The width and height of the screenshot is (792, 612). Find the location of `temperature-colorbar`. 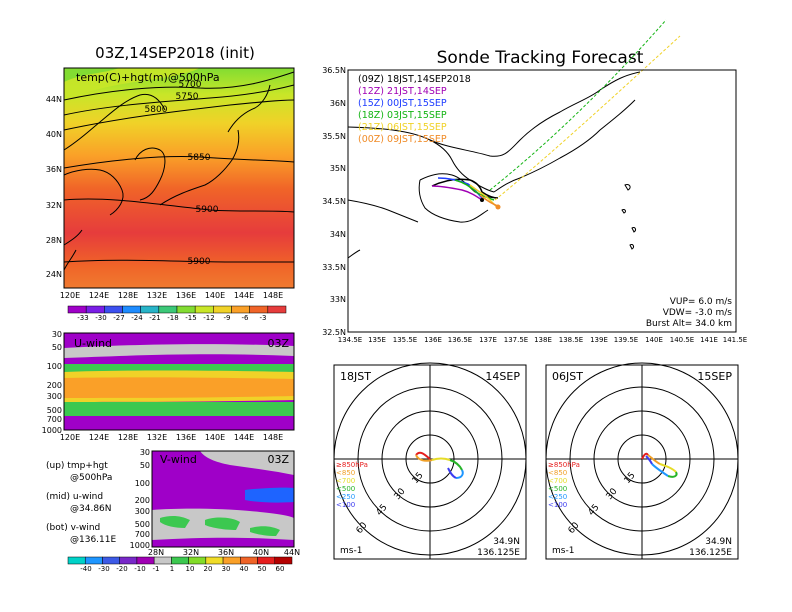

temperature-colorbar is located at coordinates (177, 309).